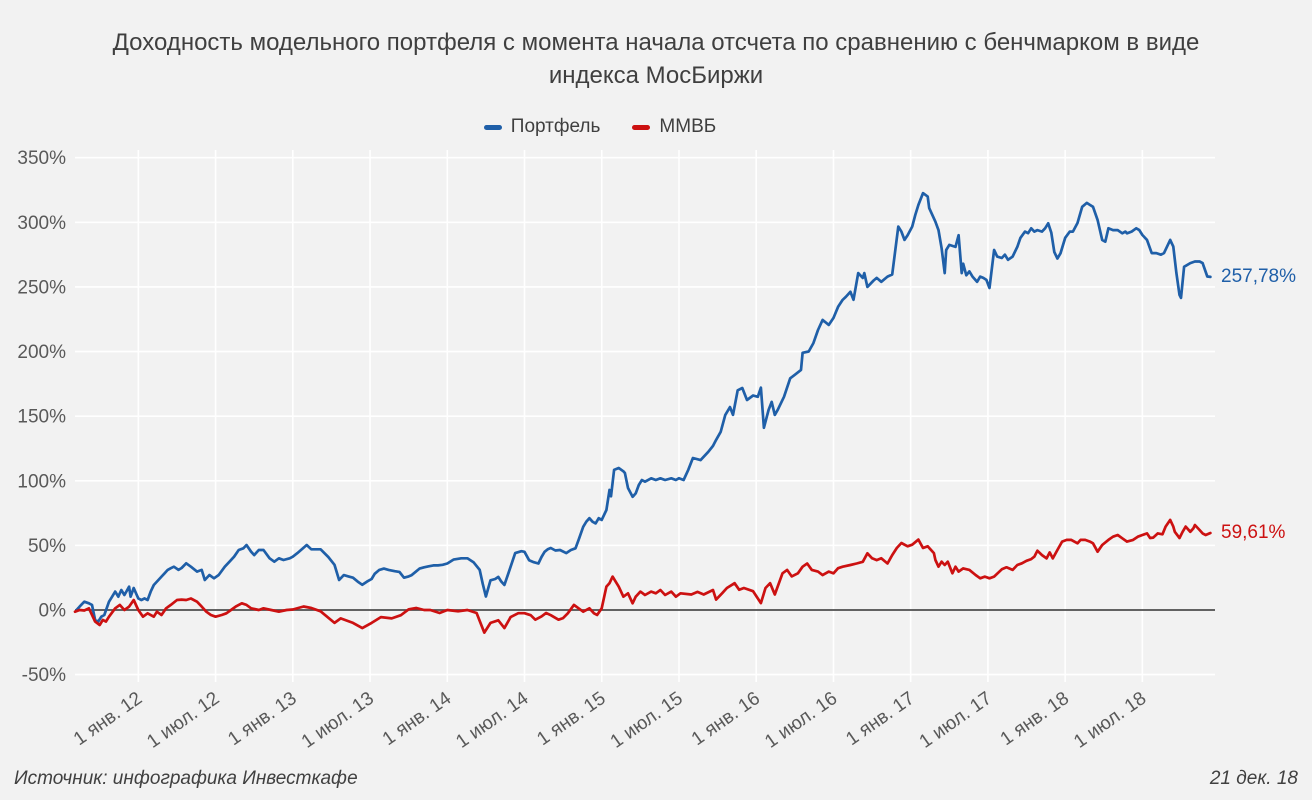  I want to click on x-axis-tick-label: 1 июл. 18, so click(1110, 720).